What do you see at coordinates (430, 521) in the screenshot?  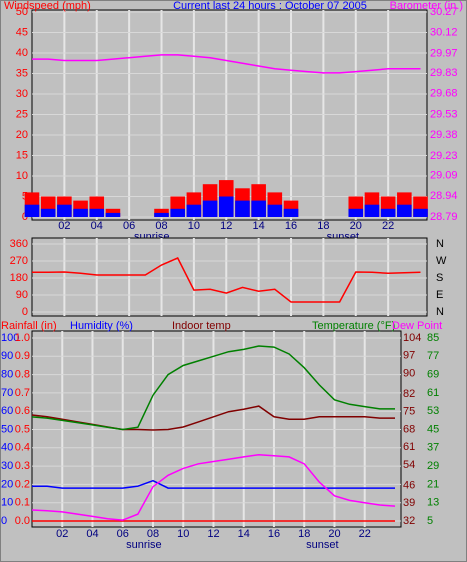 I see `y4-tick-label: 5` at bounding box center [430, 521].